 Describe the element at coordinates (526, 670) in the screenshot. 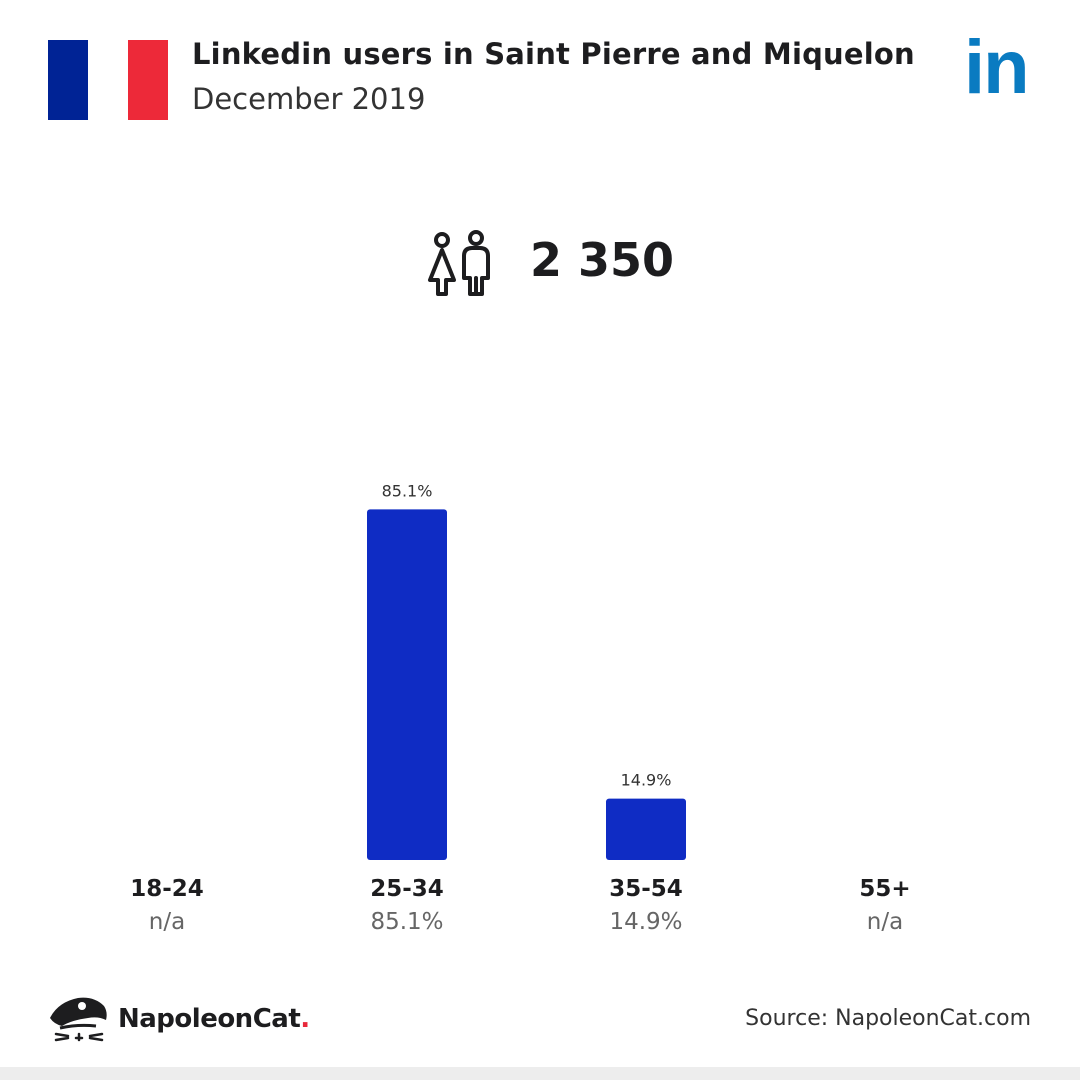

I see `bar-chart: 85.1% 14.9%` at that location.